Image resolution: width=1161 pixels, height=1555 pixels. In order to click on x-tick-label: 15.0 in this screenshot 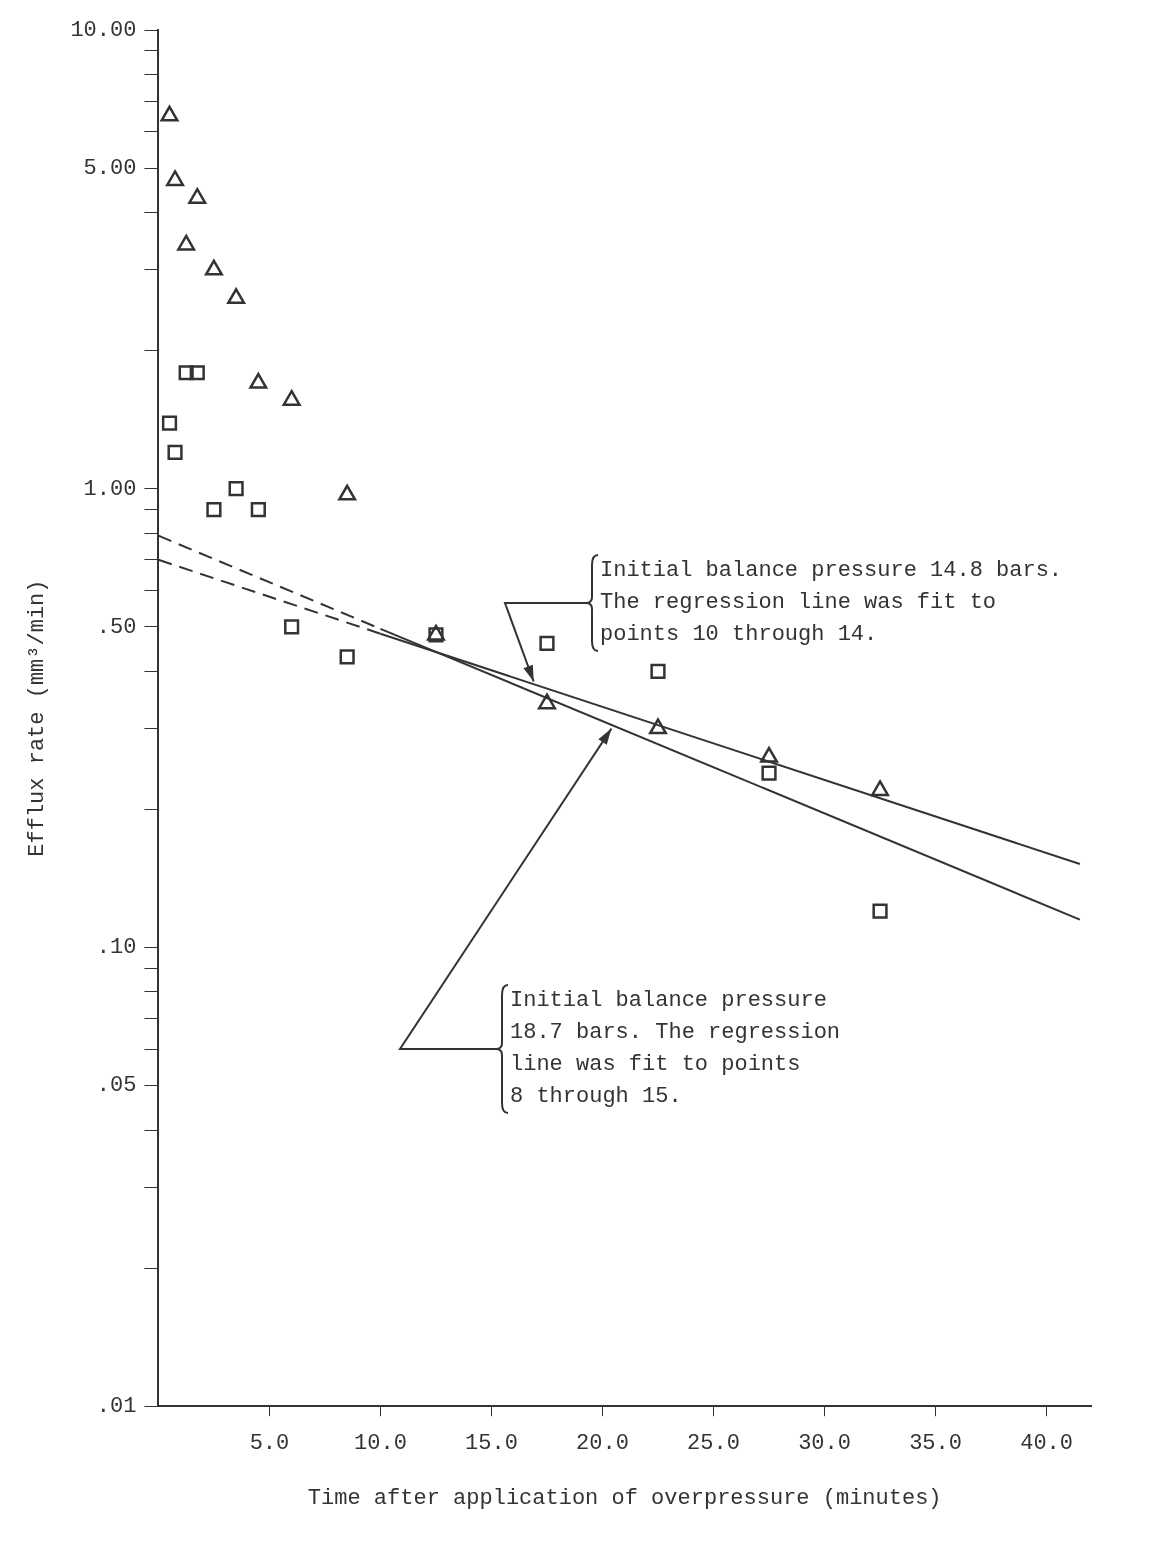, I will do `click(491, 1444)`.